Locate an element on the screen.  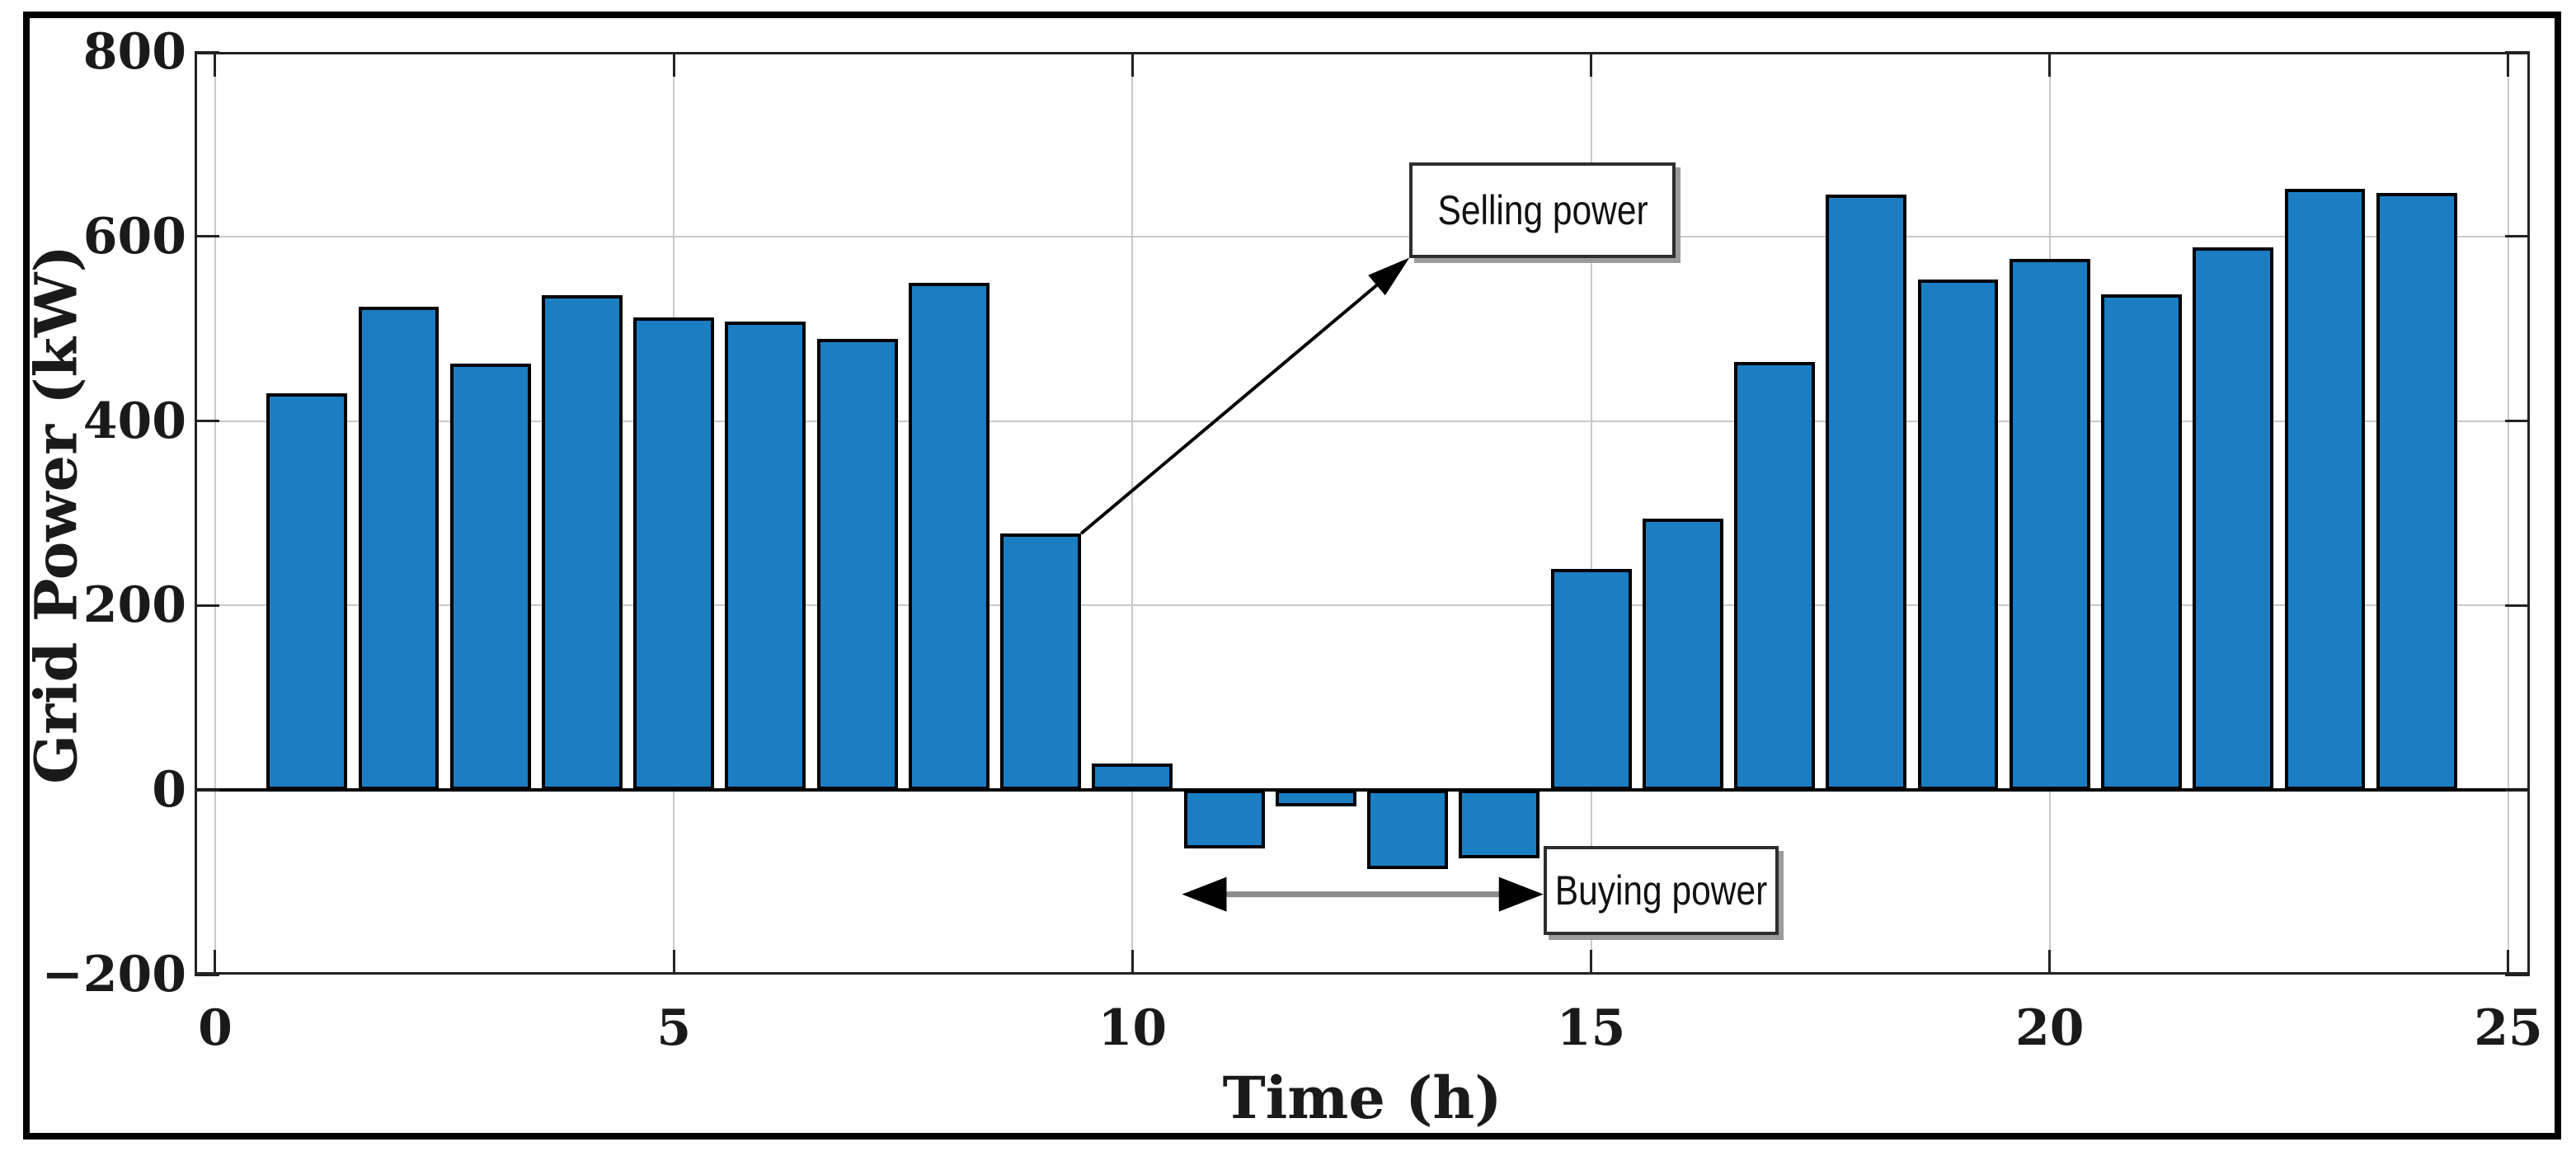
x-axis-label: Time (h) is located at coordinates (1362, 1098).